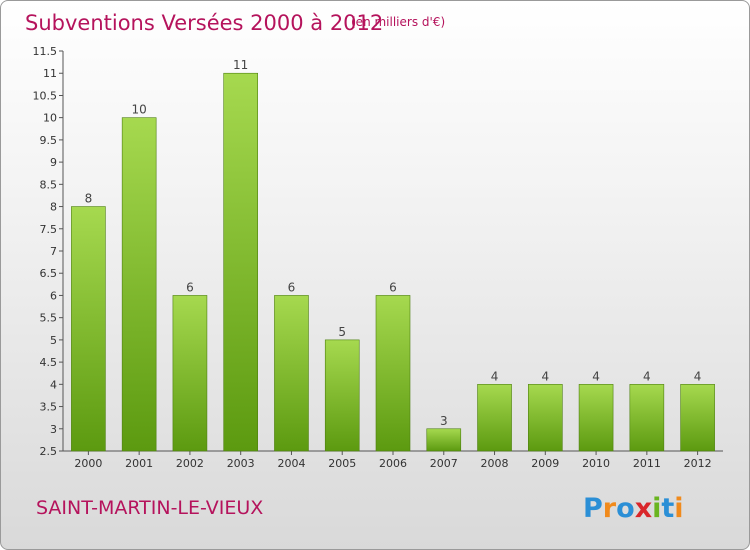 The height and width of the screenshot is (550, 750). I want to click on y-tick-label: 4.5, so click(49, 362).